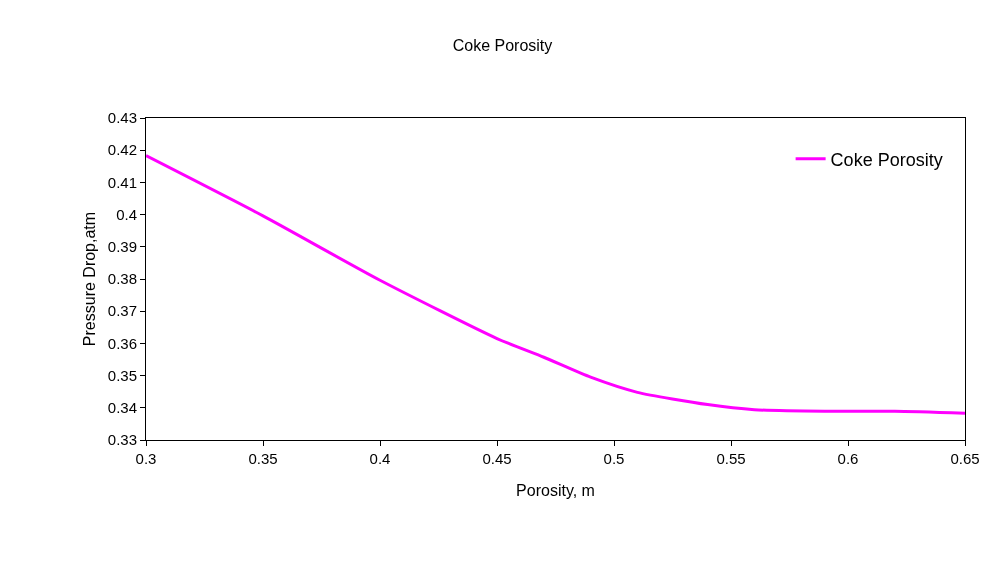 This screenshot has height=562, width=1005. I want to click on x-tick-label: 0.4, so click(380, 458).